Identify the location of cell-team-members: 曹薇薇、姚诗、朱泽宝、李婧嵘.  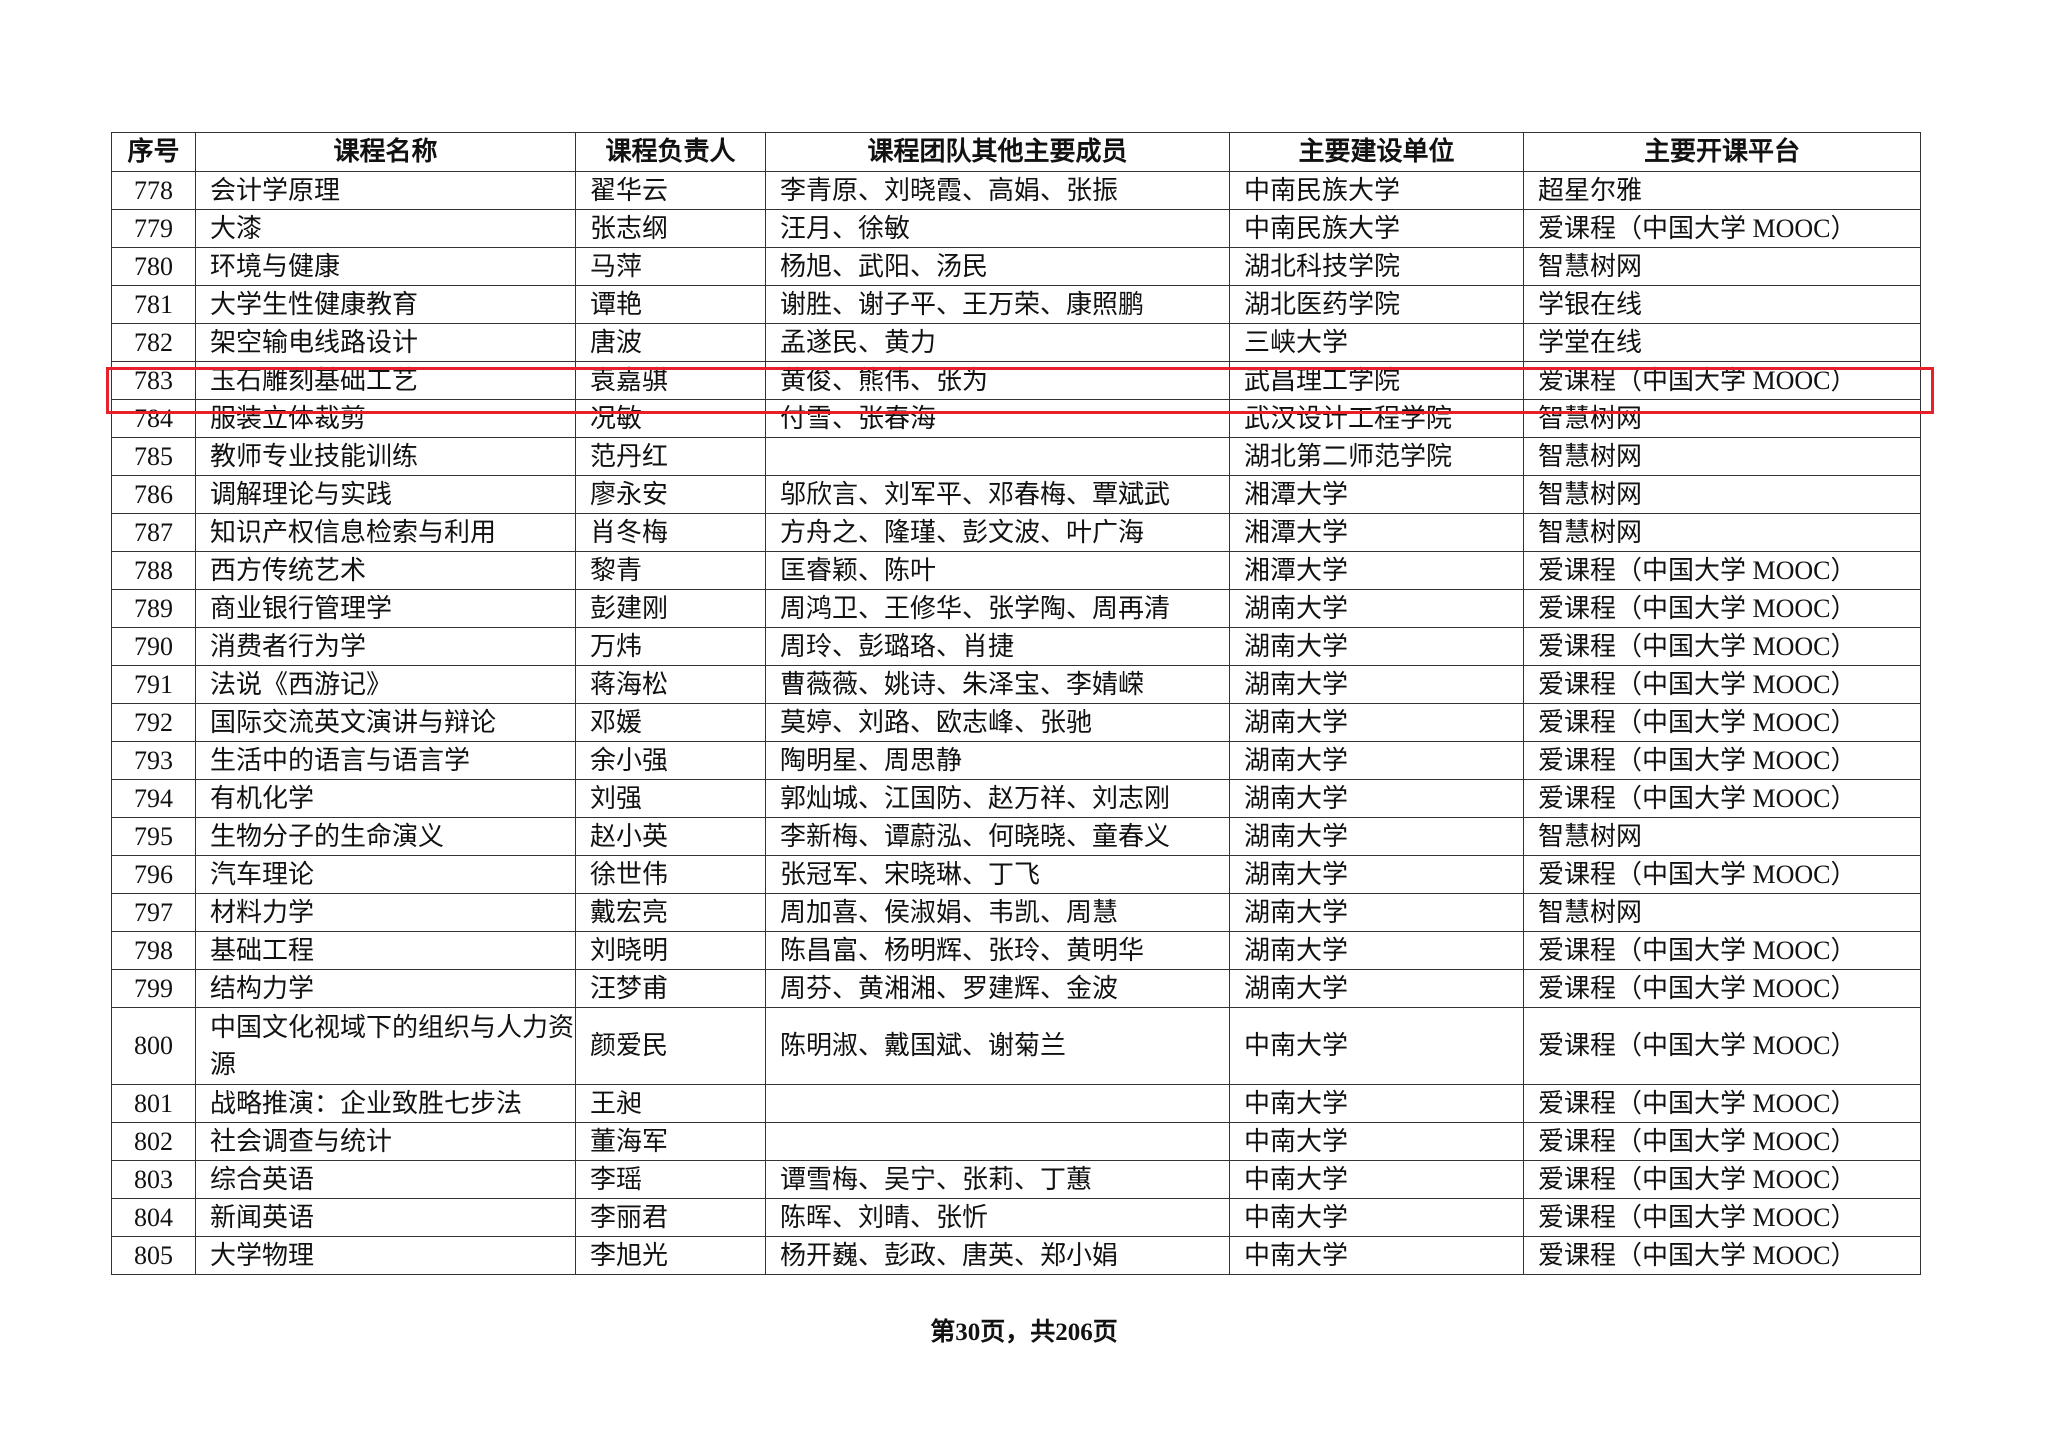
(997, 684).